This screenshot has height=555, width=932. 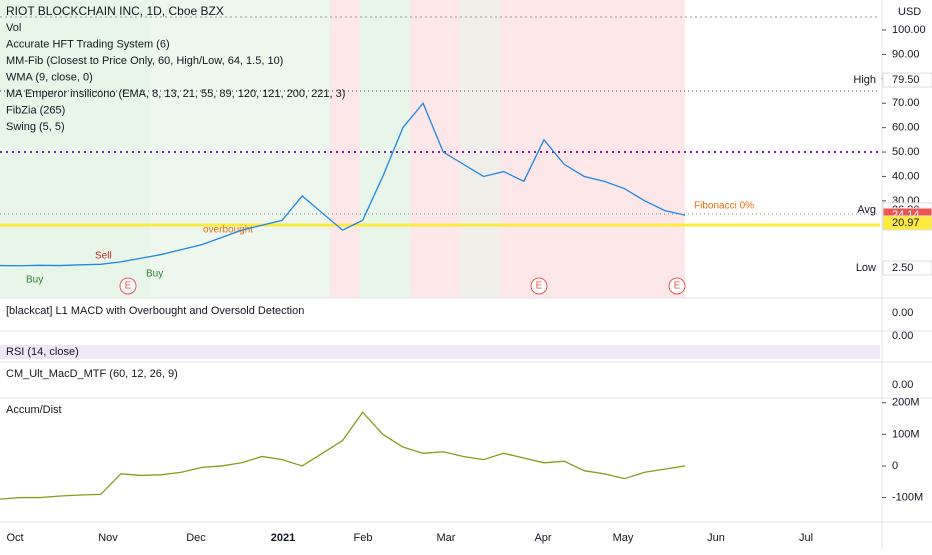 What do you see at coordinates (35, 110) in the screenshot?
I see `indicator-label: FibZia (265)` at bounding box center [35, 110].